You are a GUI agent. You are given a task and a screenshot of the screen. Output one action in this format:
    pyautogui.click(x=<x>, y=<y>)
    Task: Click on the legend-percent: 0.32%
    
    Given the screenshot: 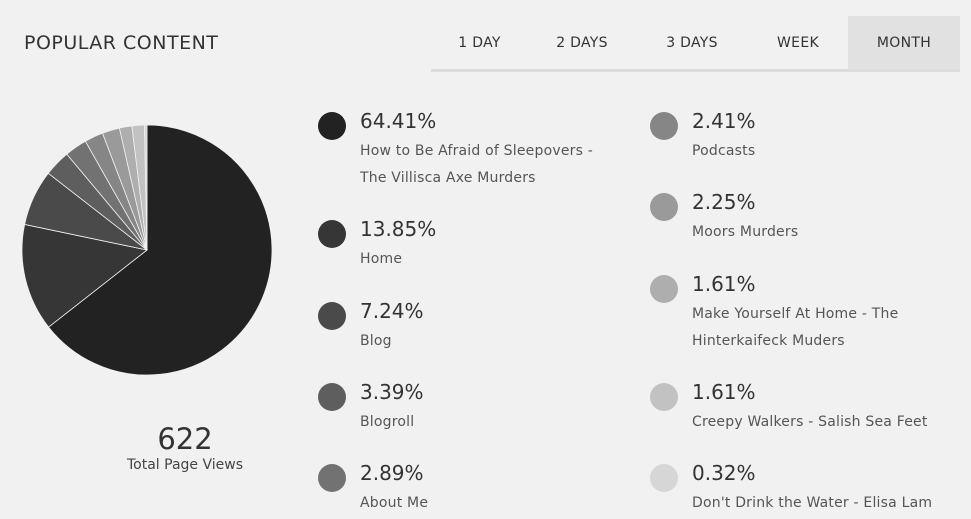 What is the action you would take?
    pyautogui.click(x=724, y=473)
    